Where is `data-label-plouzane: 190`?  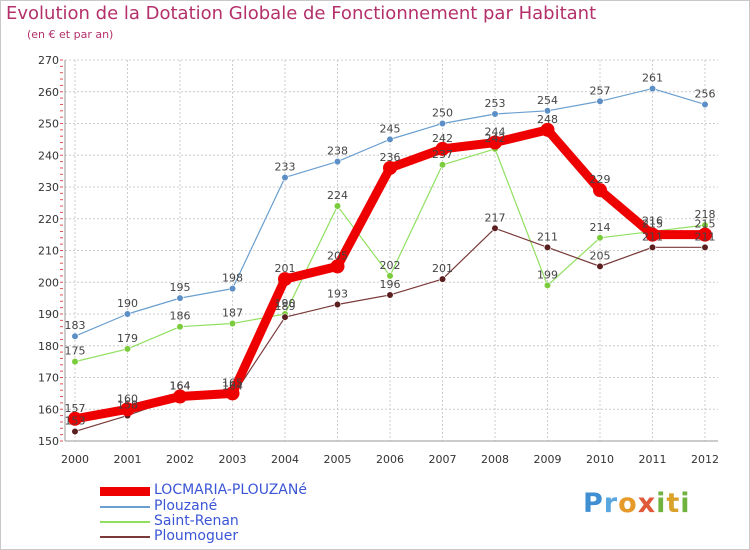
data-label-plouzane: 190 is located at coordinates (127, 303).